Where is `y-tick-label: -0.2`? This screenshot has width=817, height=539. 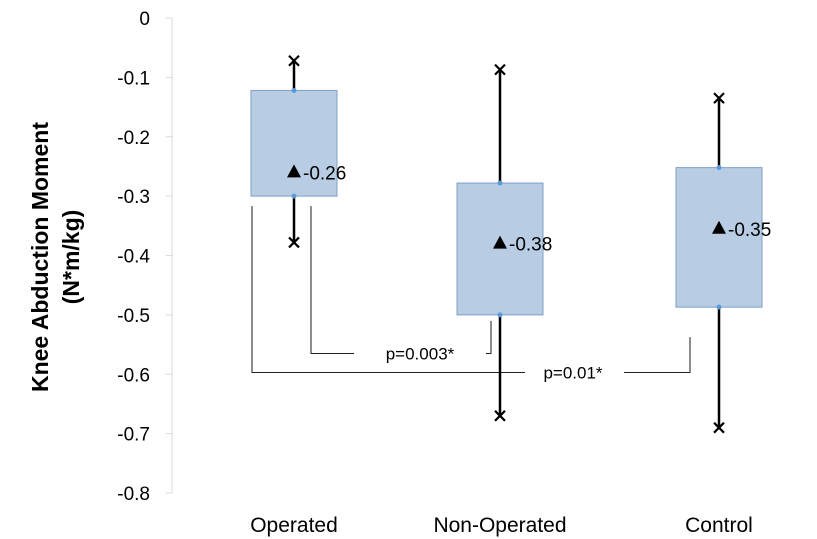
y-tick-label: -0.2 is located at coordinates (133, 138).